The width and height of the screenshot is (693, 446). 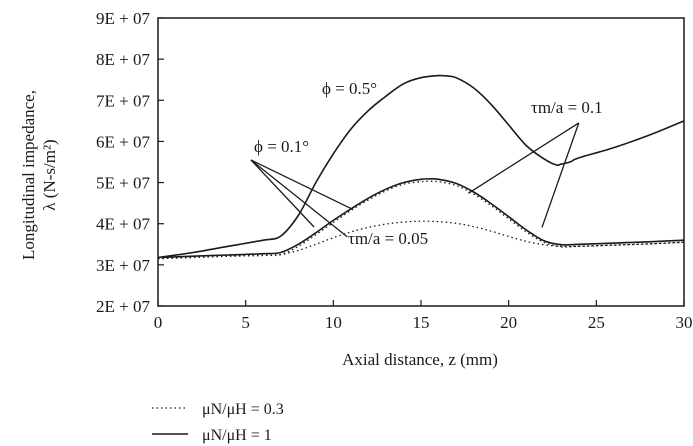 What do you see at coordinates (123, 306) in the screenshot?
I see `y-tick-label: 2E + 07` at bounding box center [123, 306].